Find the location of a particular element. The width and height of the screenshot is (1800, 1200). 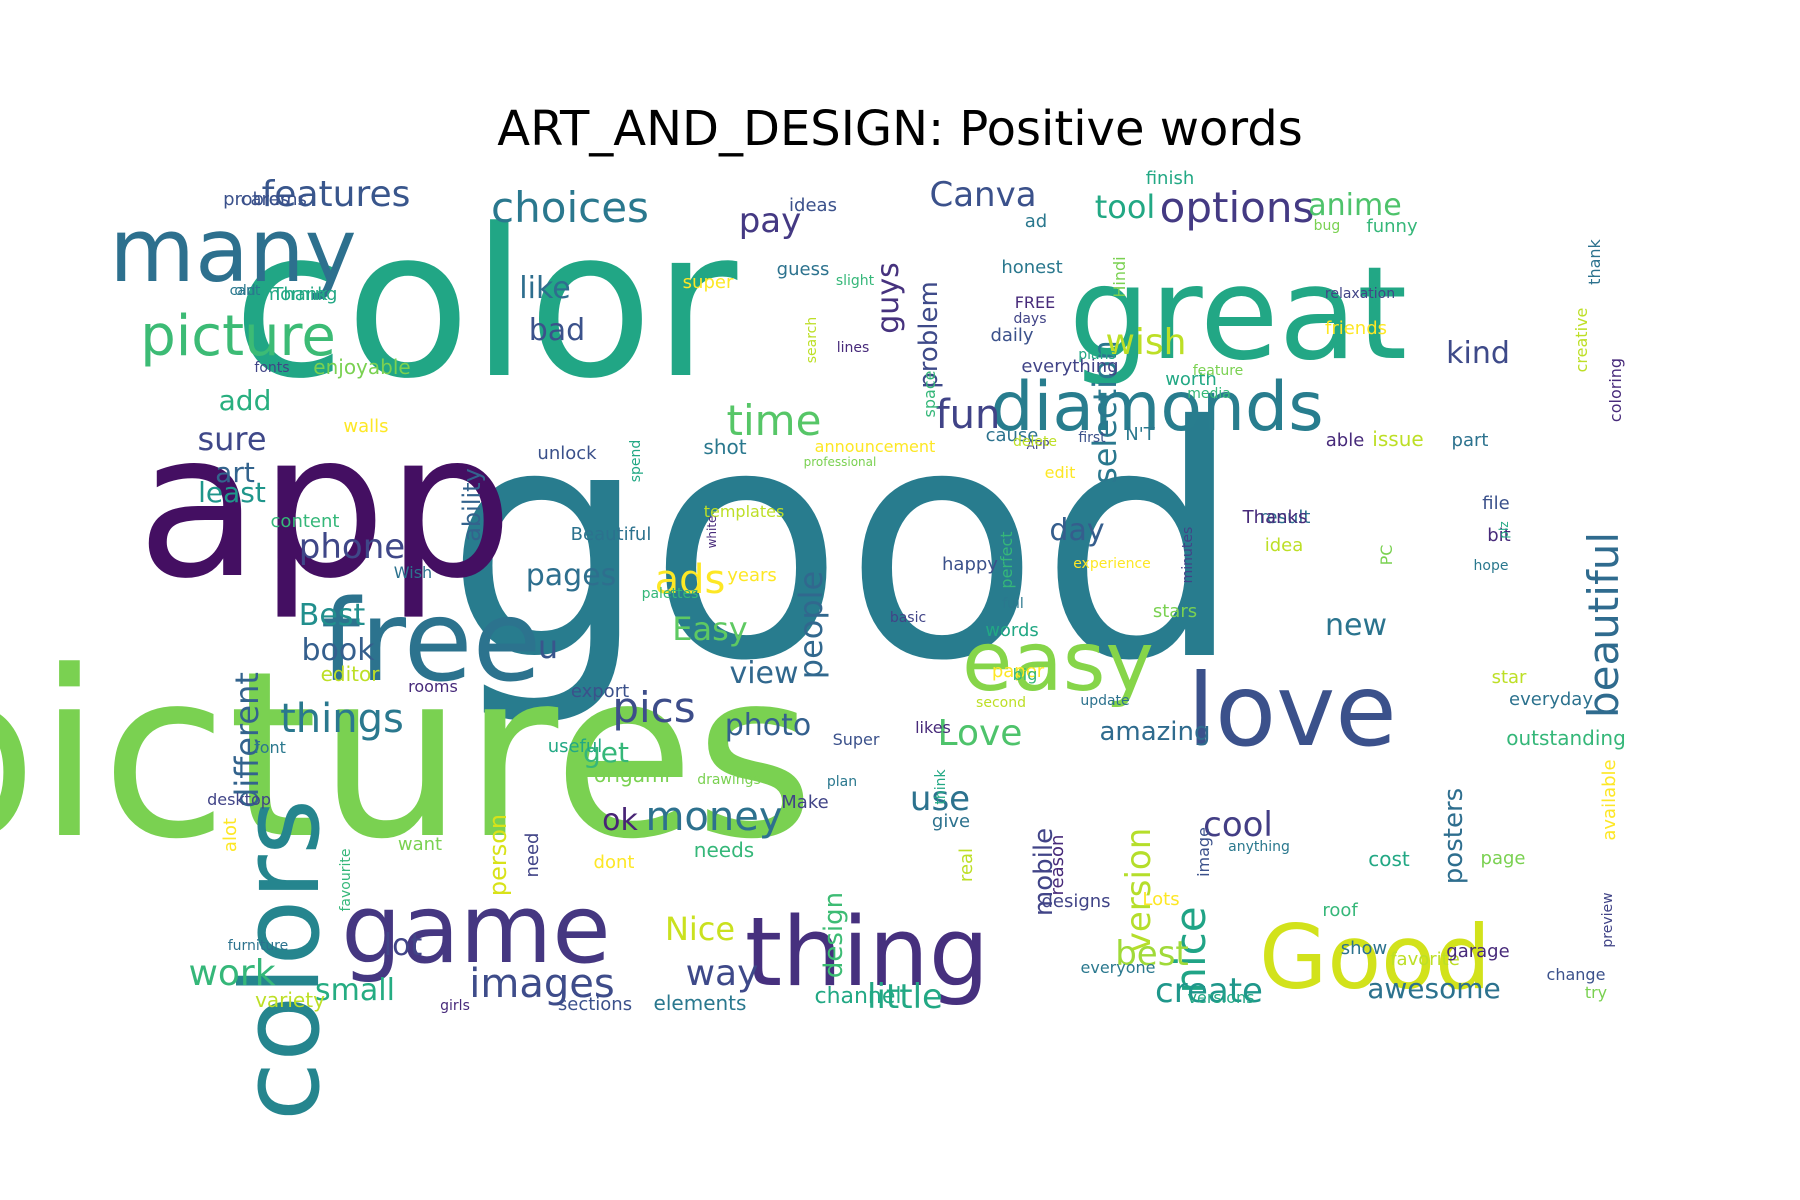

word-picture: picture is located at coordinates (238, 336).